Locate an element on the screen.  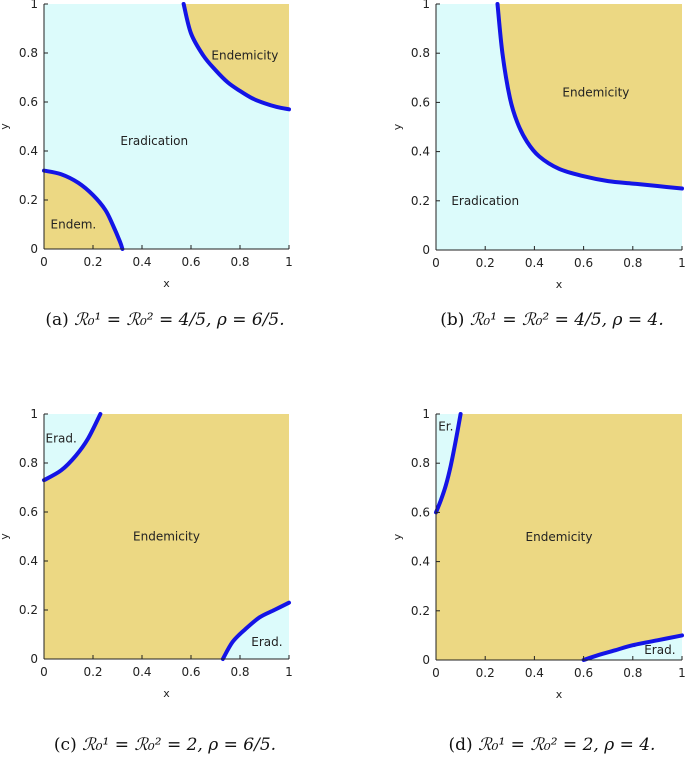
caption-label: (b) is located at coordinates (452, 320).